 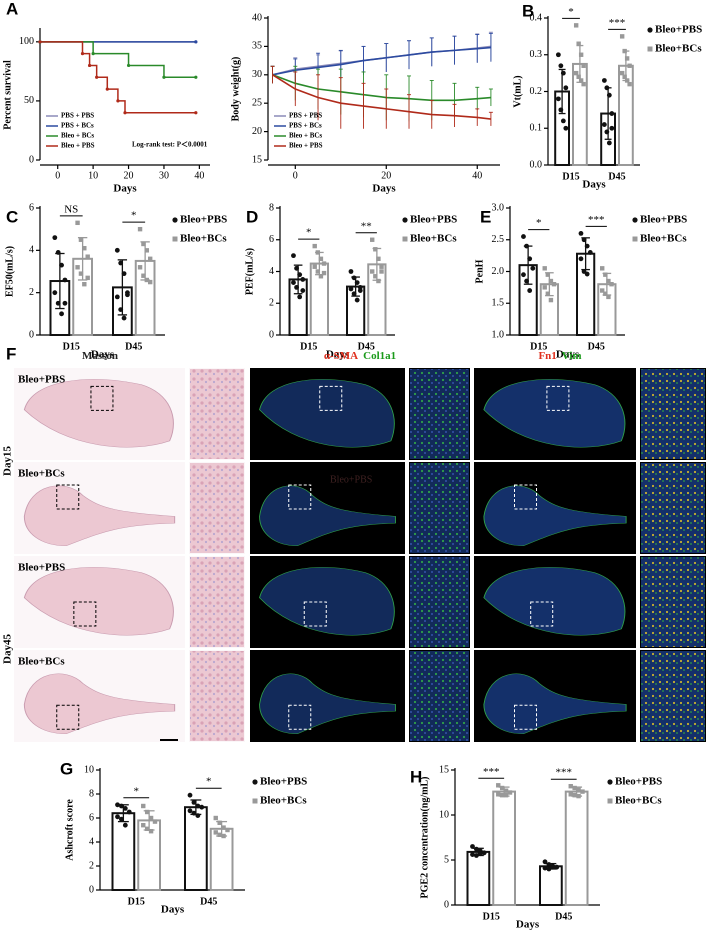 I want to click on header-part: α-SMA, so click(x=341, y=356).